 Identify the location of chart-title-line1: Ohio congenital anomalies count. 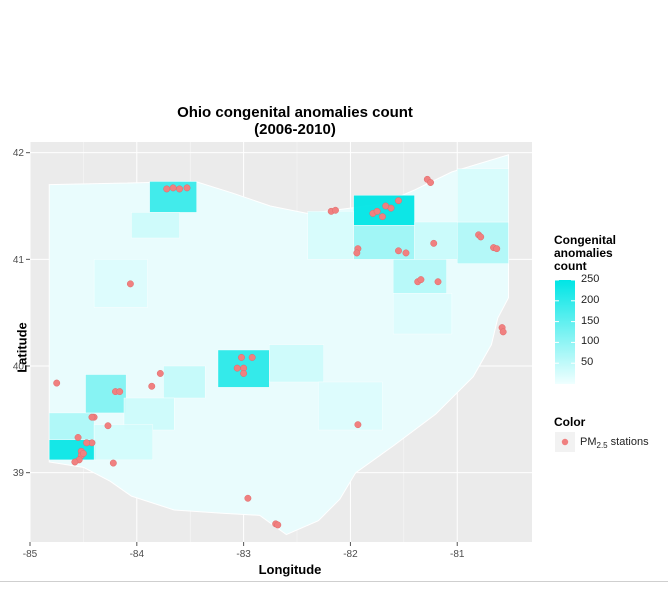
(295, 112).